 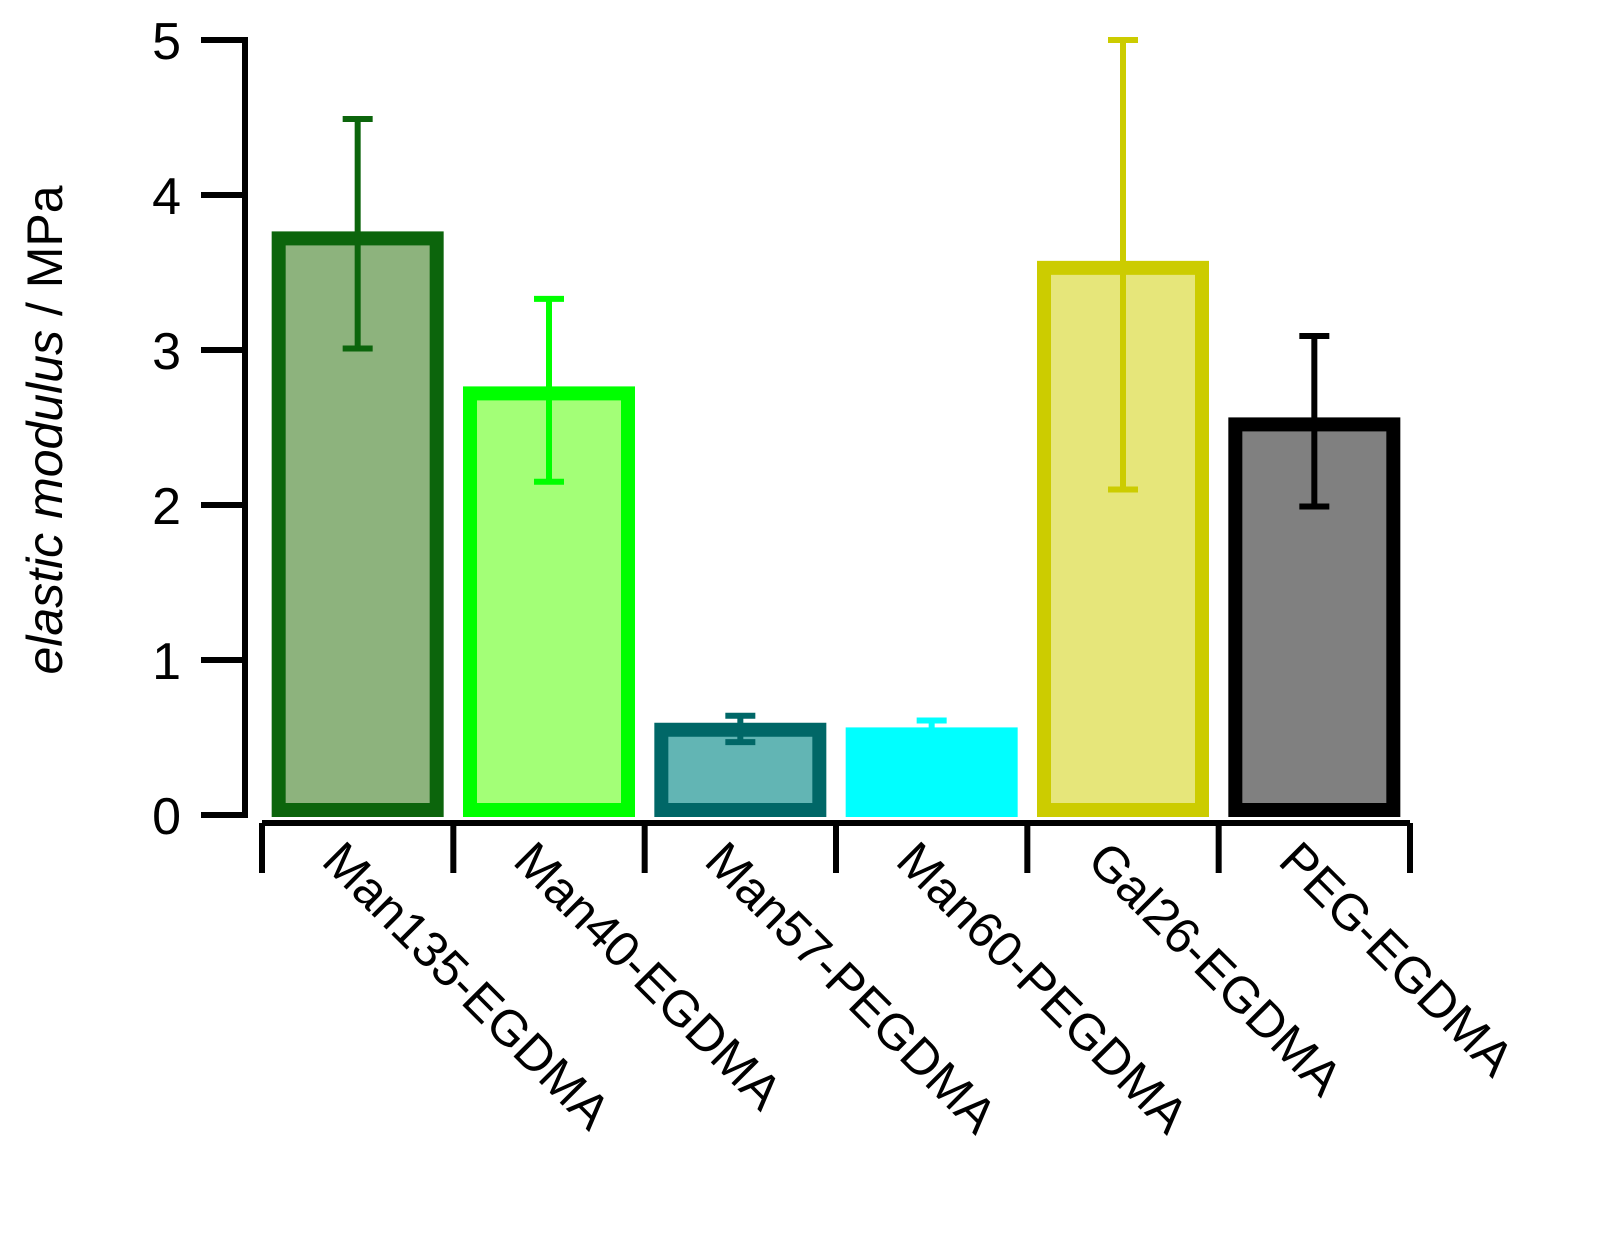 What do you see at coordinates (1123, 539) in the screenshot?
I see `bar-gal26-egdma` at bounding box center [1123, 539].